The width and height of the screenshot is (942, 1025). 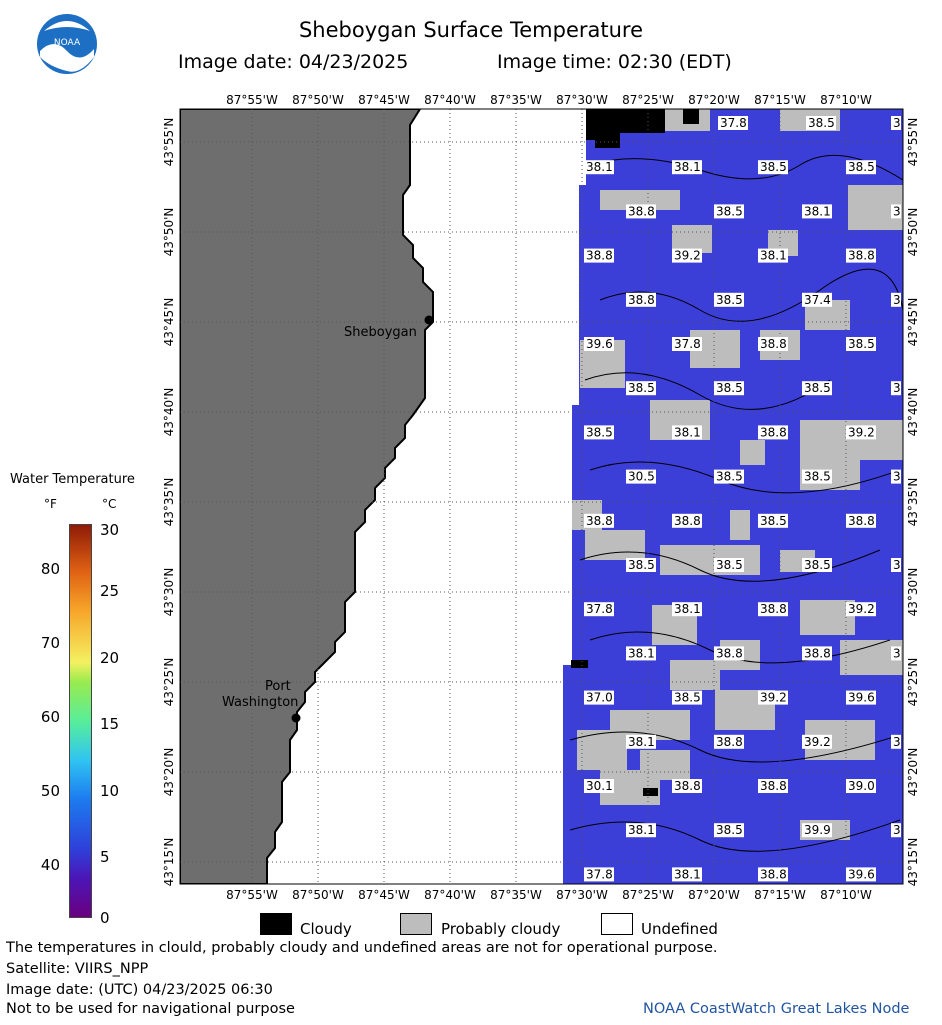 What do you see at coordinates (780, 100) in the screenshot?
I see `lon-label-top: 87°15'W` at bounding box center [780, 100].